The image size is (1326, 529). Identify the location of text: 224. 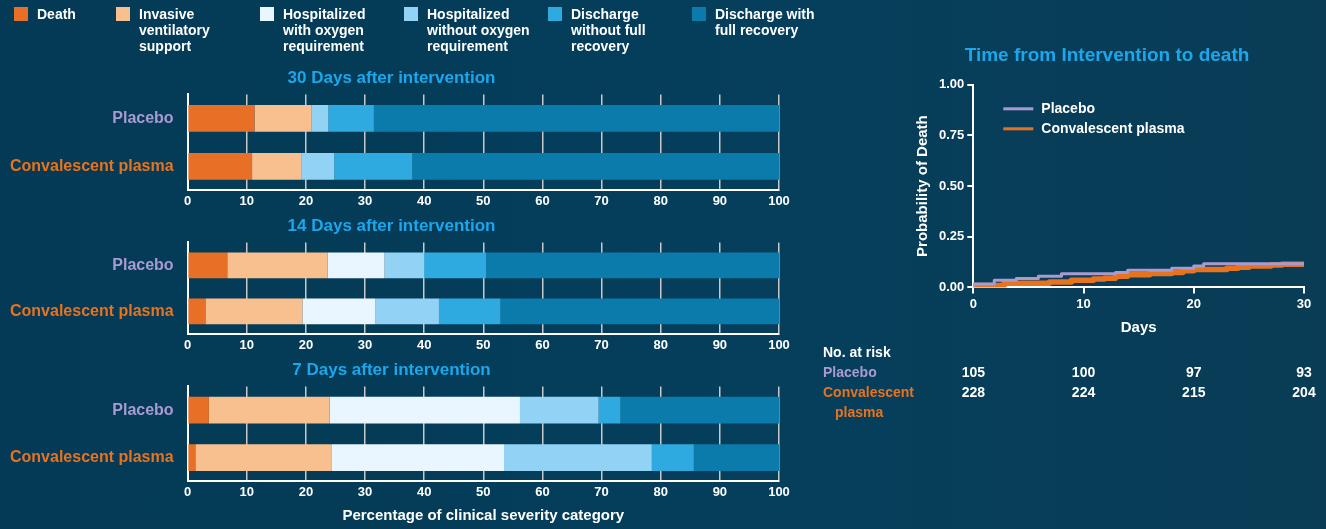
(1083, 391).